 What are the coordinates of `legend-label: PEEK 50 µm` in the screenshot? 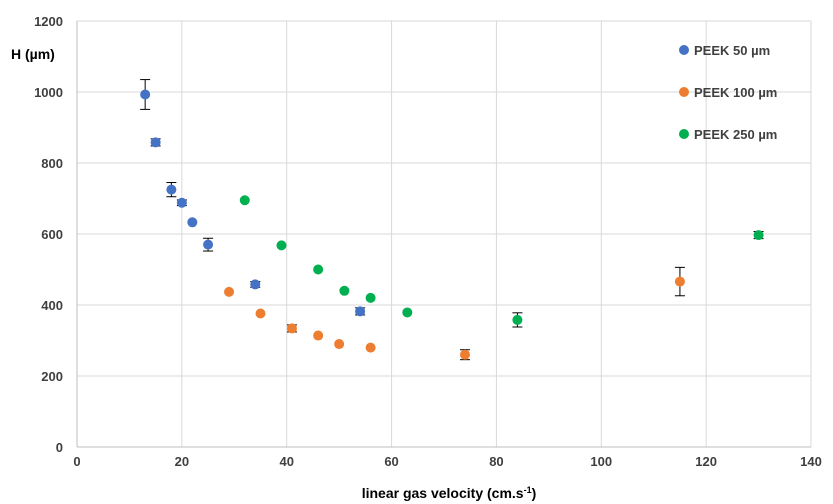 It's located at (732, 50).